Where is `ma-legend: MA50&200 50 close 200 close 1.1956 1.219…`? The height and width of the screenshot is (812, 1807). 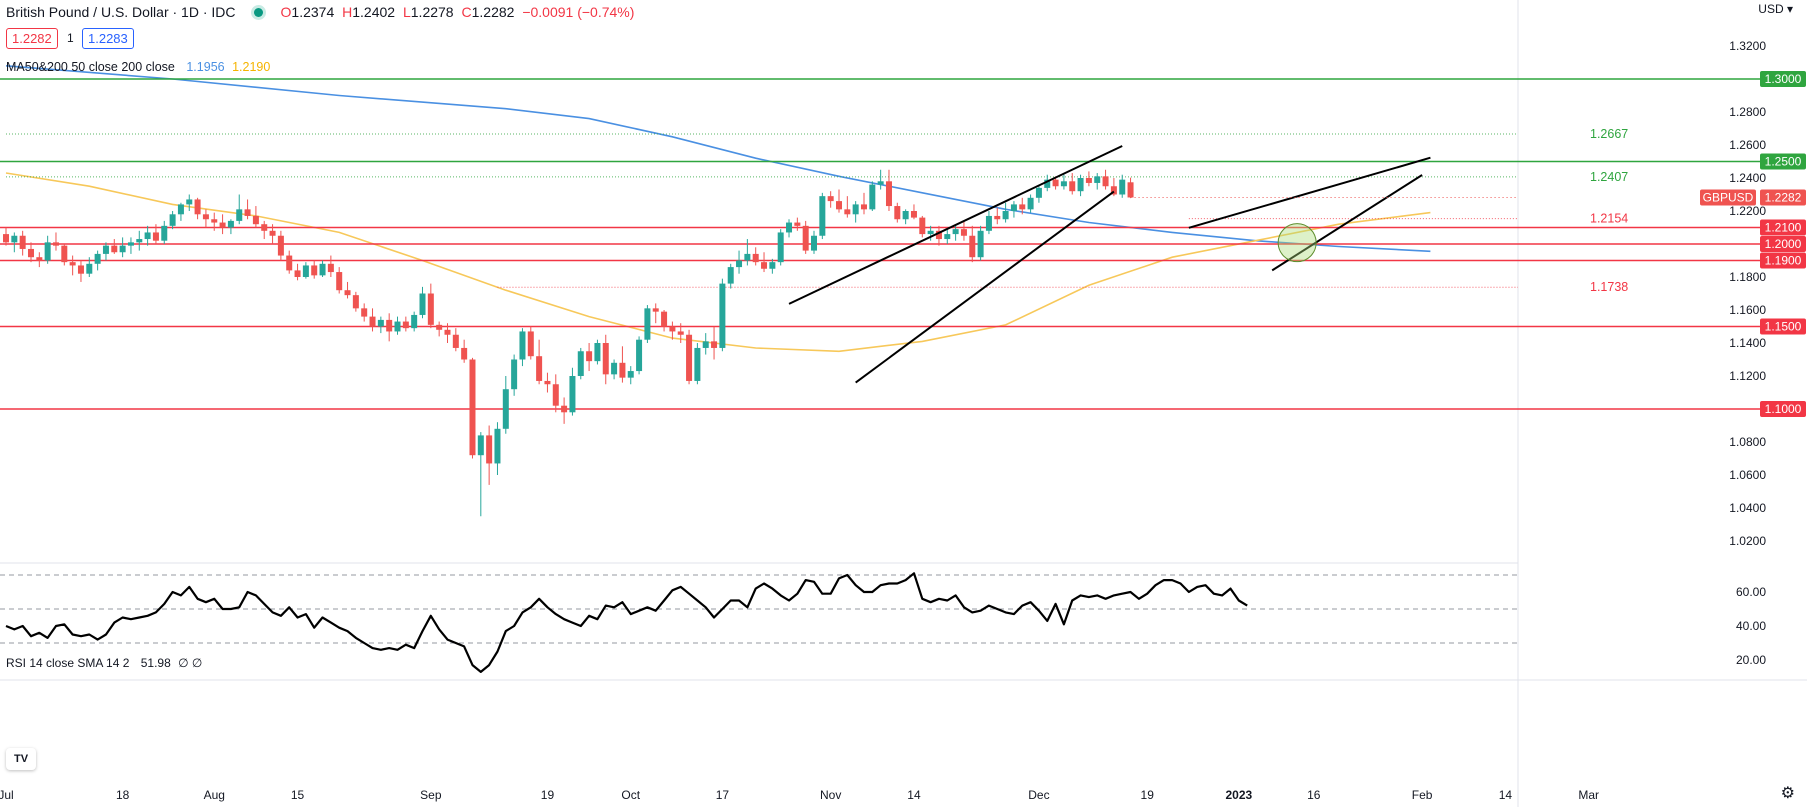 ma-legend: MA50&200 50 close 200 close 1.1956 1.219… is located at coordinates (138, 67).